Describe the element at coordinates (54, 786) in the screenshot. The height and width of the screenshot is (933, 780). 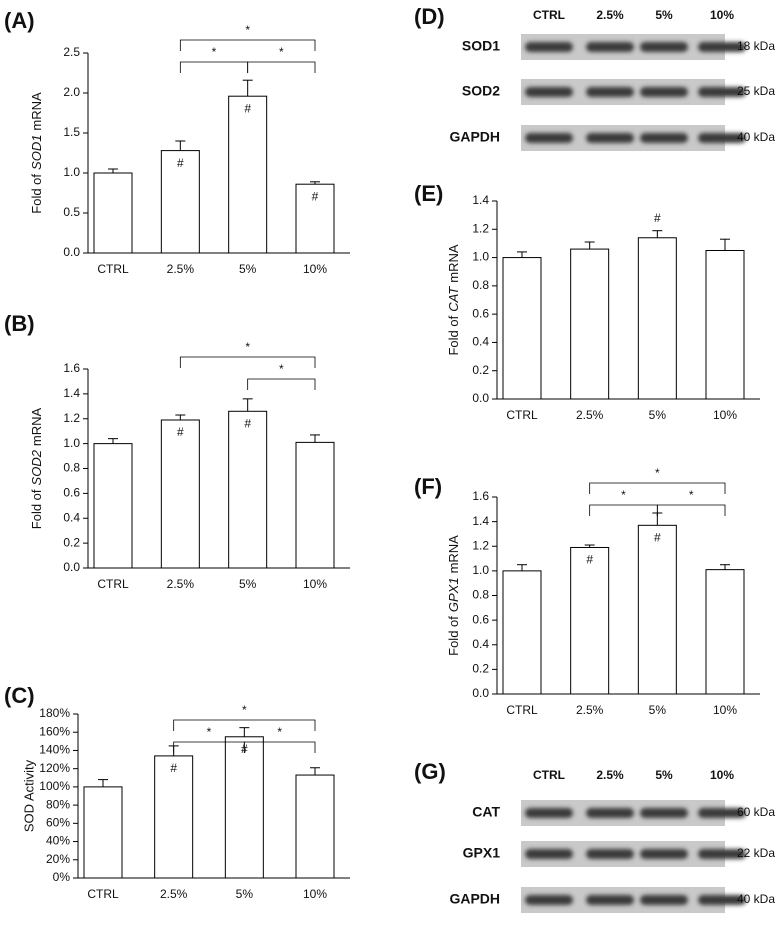
I see `y-tick-label: 100%` at that location.